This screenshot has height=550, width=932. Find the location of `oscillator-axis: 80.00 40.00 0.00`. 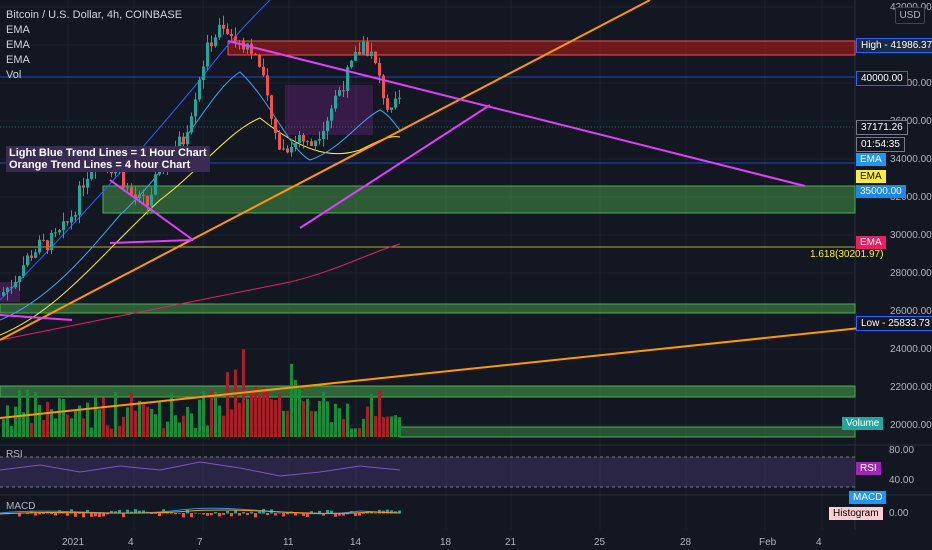

oscillator-axis: 80.00 40.00 0.00 is located at coordinates (901, 482).